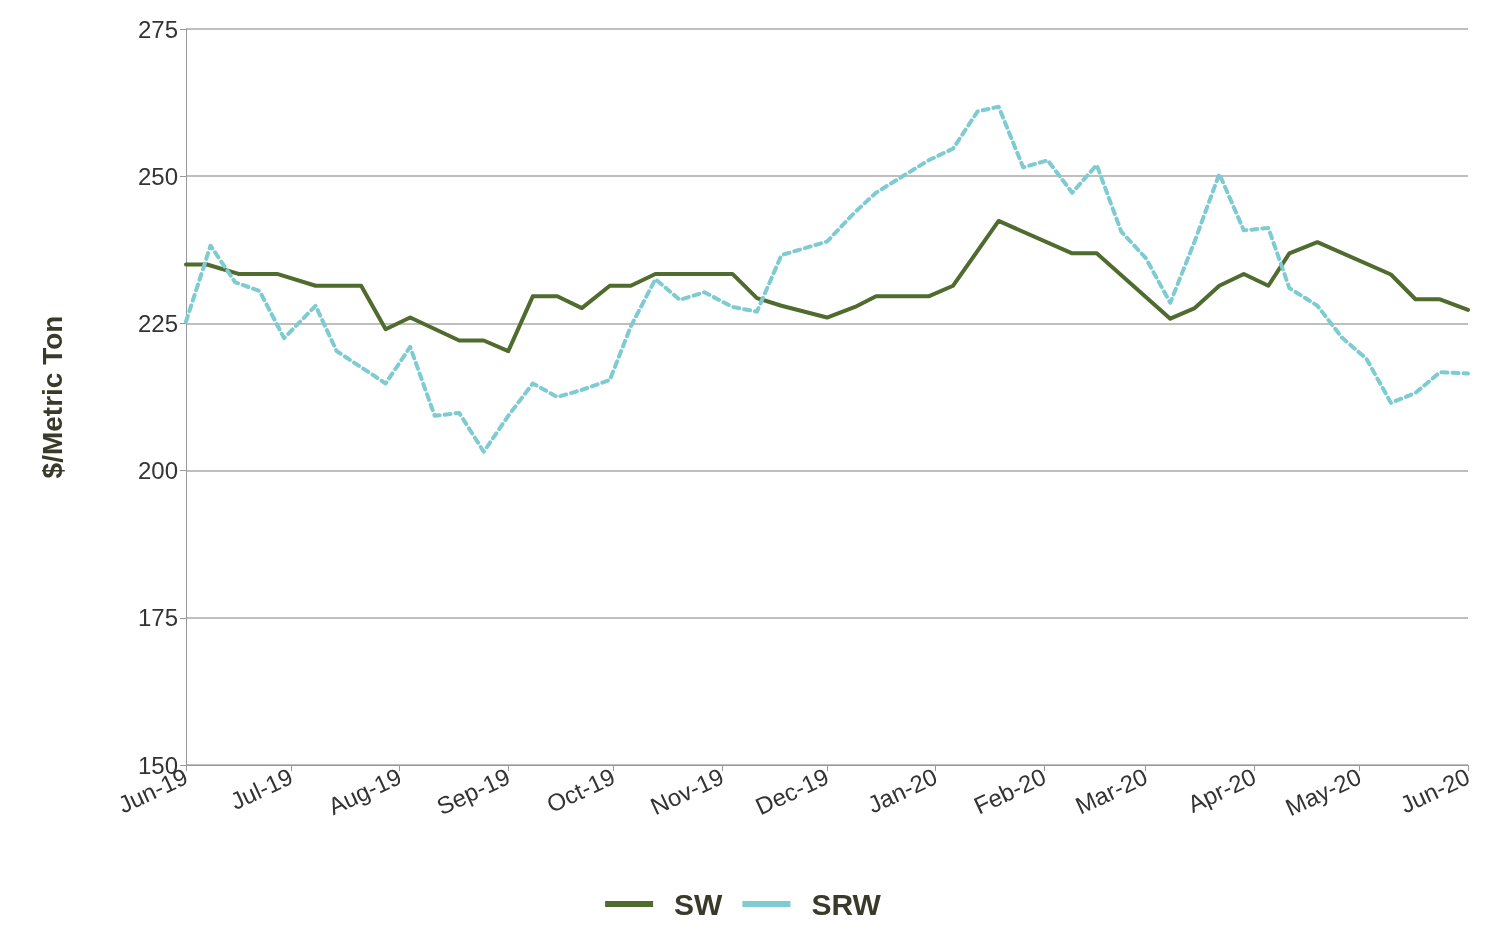 This screenshot has width=1486, height=934. I want to click on legend-label: SW, so click(699, 904).